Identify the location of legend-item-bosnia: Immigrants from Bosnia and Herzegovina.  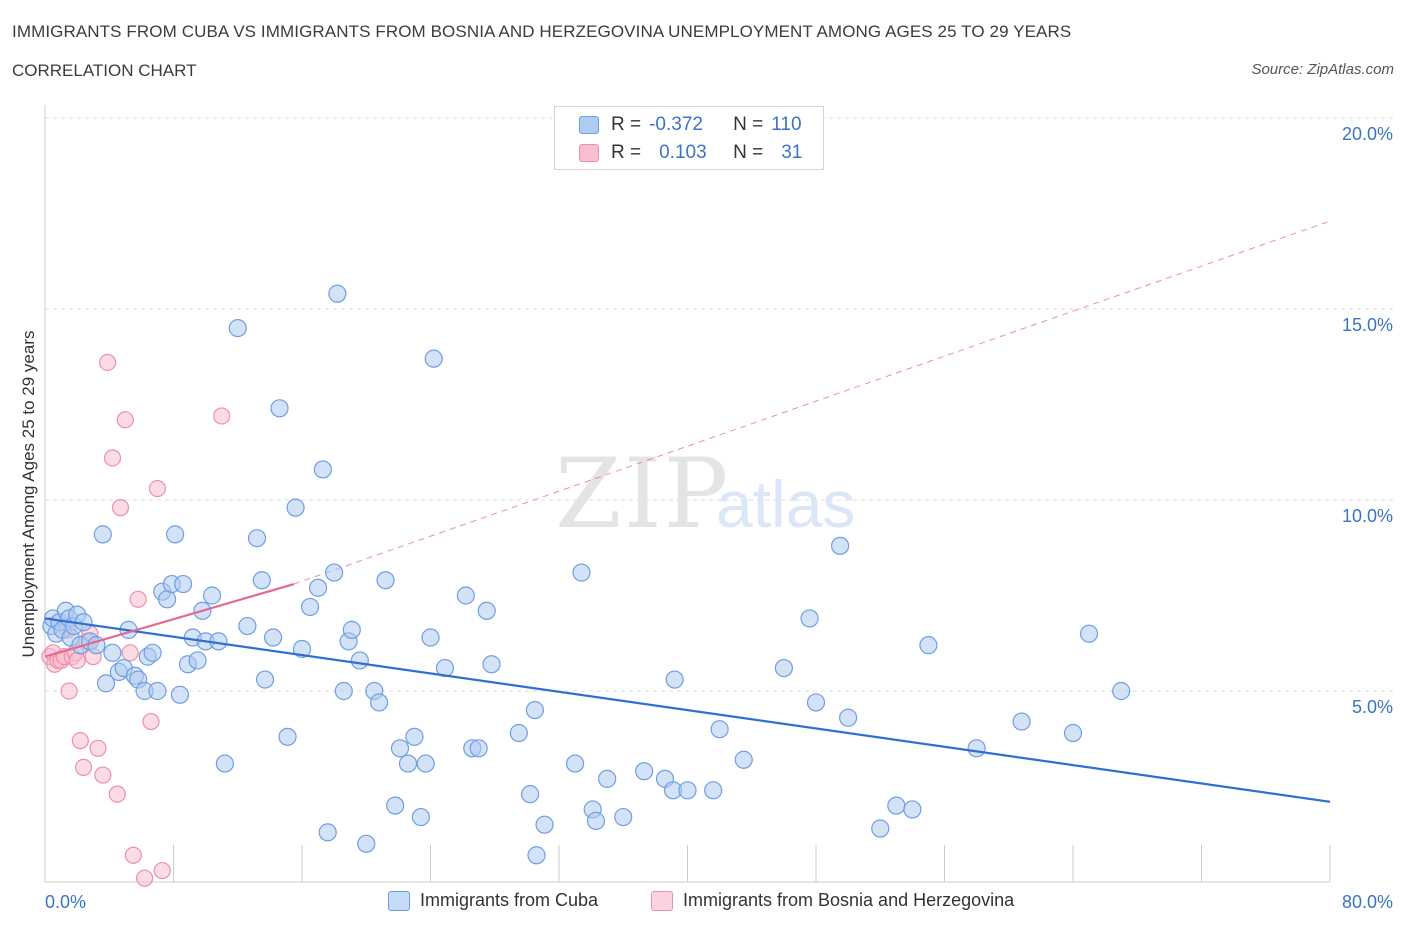
(832, 900).